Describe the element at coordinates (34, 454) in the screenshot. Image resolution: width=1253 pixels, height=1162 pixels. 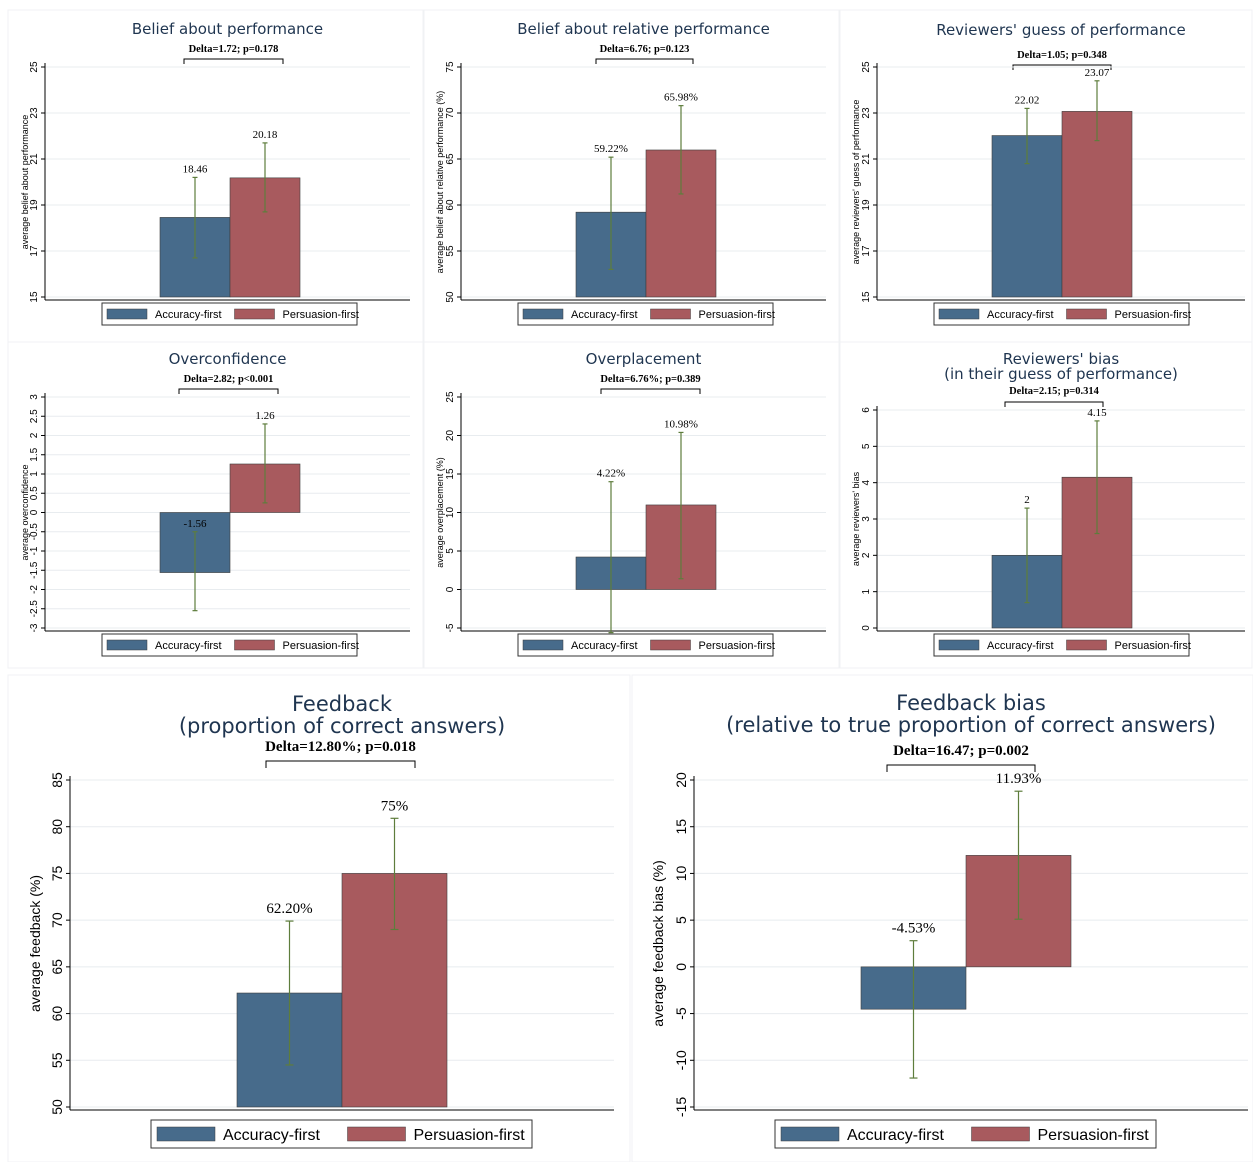
I see `y-tick-label: 1.5` at that location.